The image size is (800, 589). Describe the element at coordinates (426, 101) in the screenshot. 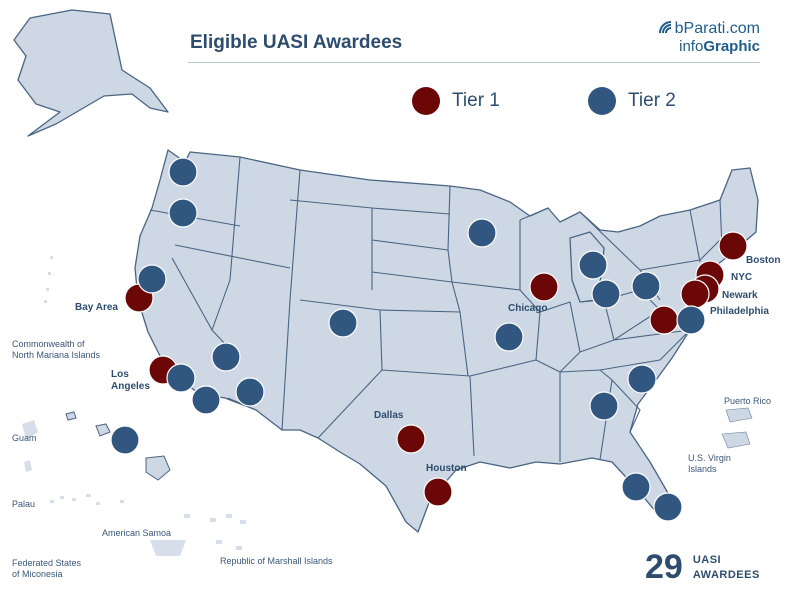

I see `legend-tier1-swatch` at that location.